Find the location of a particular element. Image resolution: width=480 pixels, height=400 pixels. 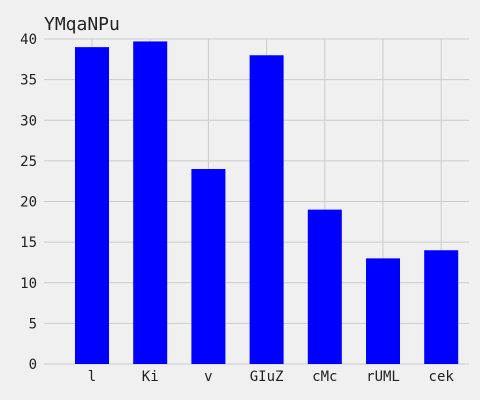

y-tick-label: 25 is located at coordinates (28, 162).